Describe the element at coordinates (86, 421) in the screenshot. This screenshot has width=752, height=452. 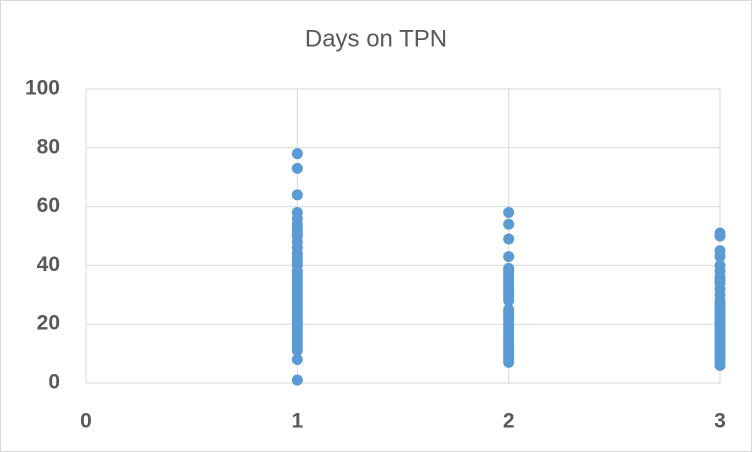
I see `x-tick-label: 0` at that location.